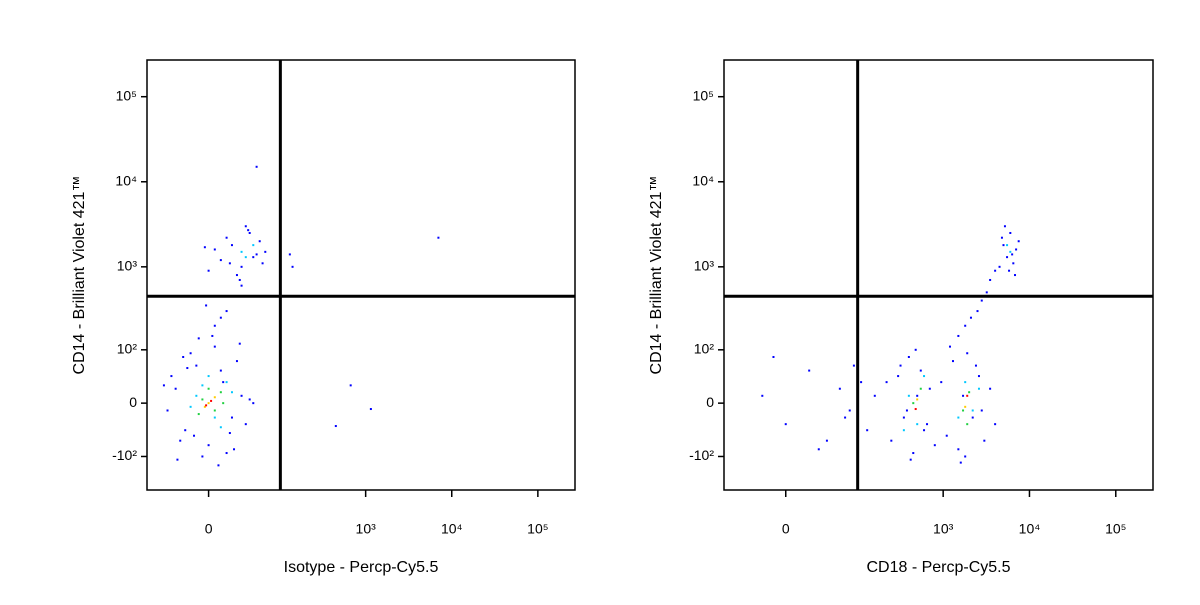  I want to click on y-tick-label: 10⁴, so click(126, 180).